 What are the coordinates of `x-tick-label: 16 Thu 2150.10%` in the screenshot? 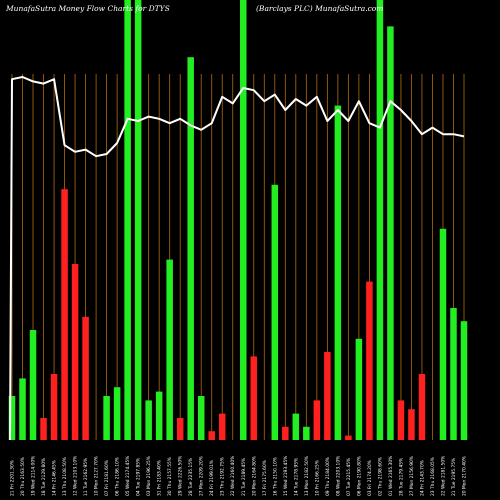 It's located at (275, 476).